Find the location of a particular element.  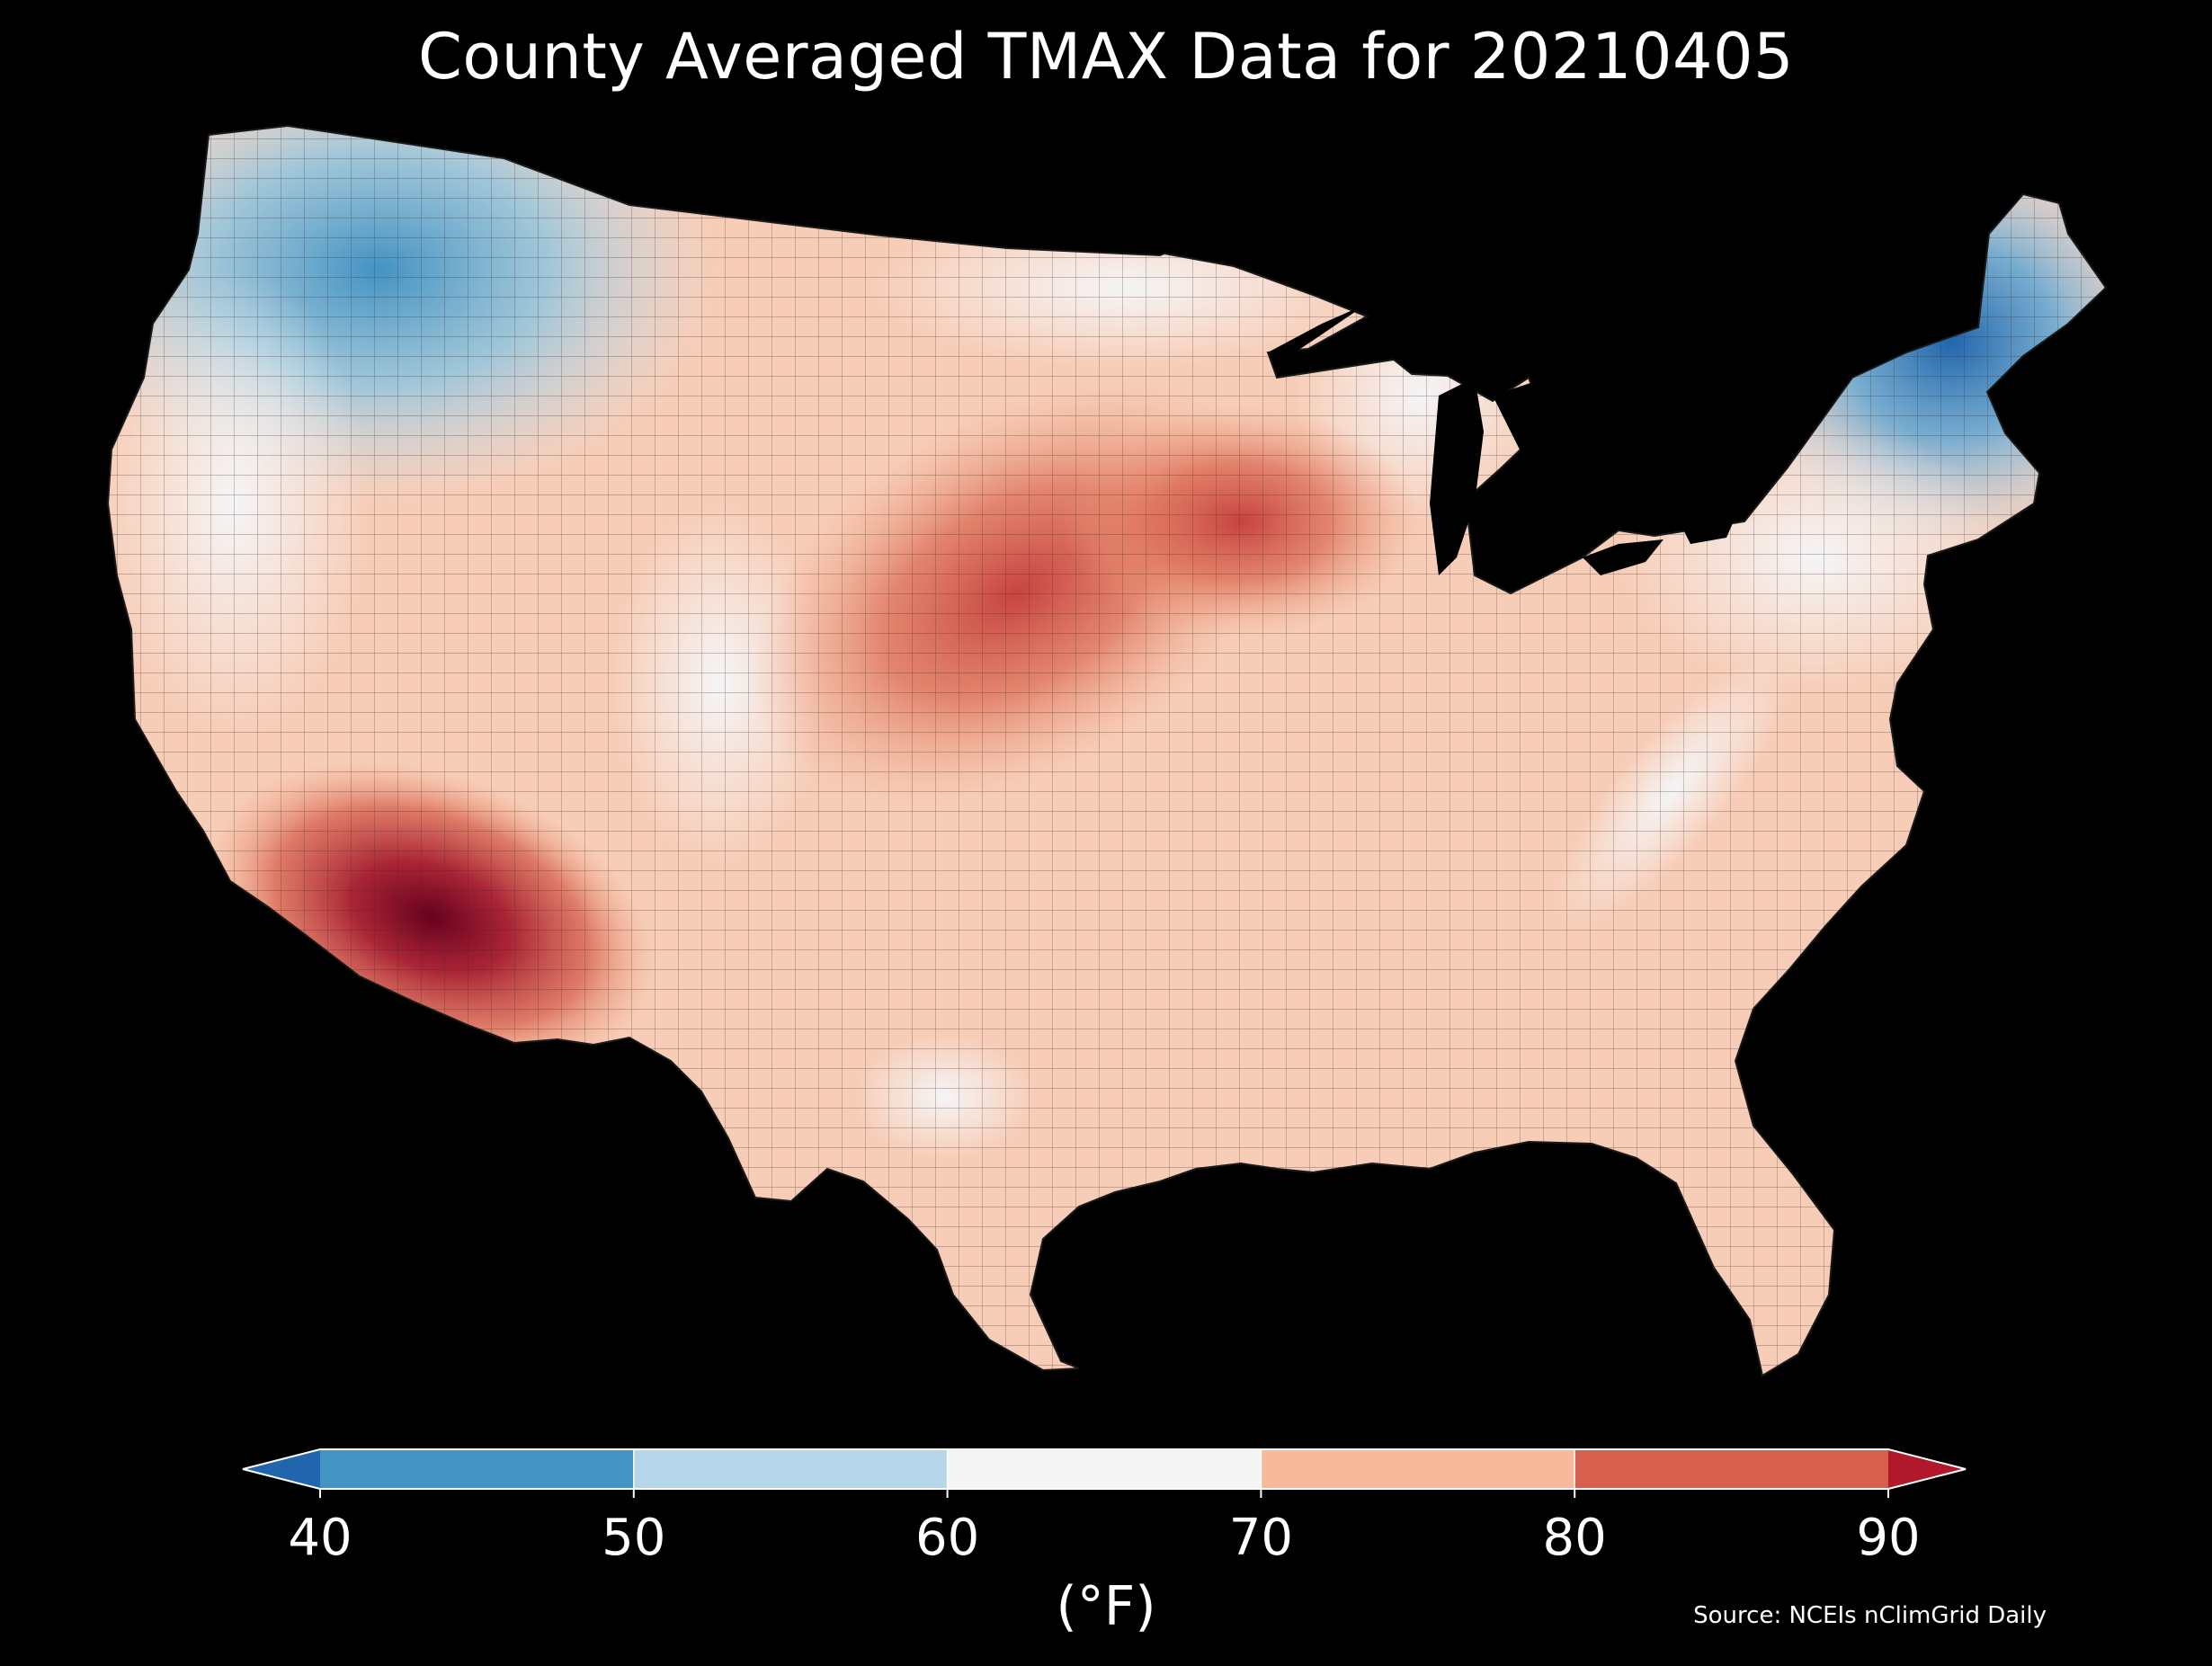

map-title: County Averaged TMAX Data for 20210405 is located at coordinates (1106, 57).